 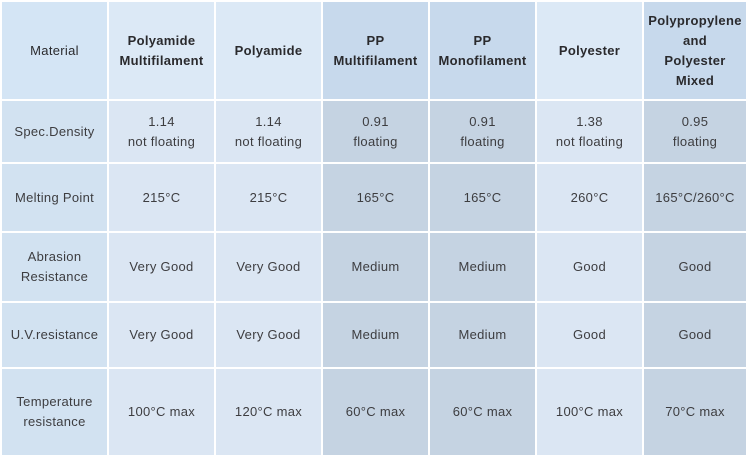 I want to click on table-cell-abrasion-resistance-polyamide: Very Good, so click(x=268, y=267).